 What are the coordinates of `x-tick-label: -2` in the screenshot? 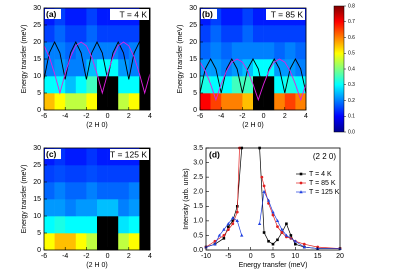 It's located at (242, 116).